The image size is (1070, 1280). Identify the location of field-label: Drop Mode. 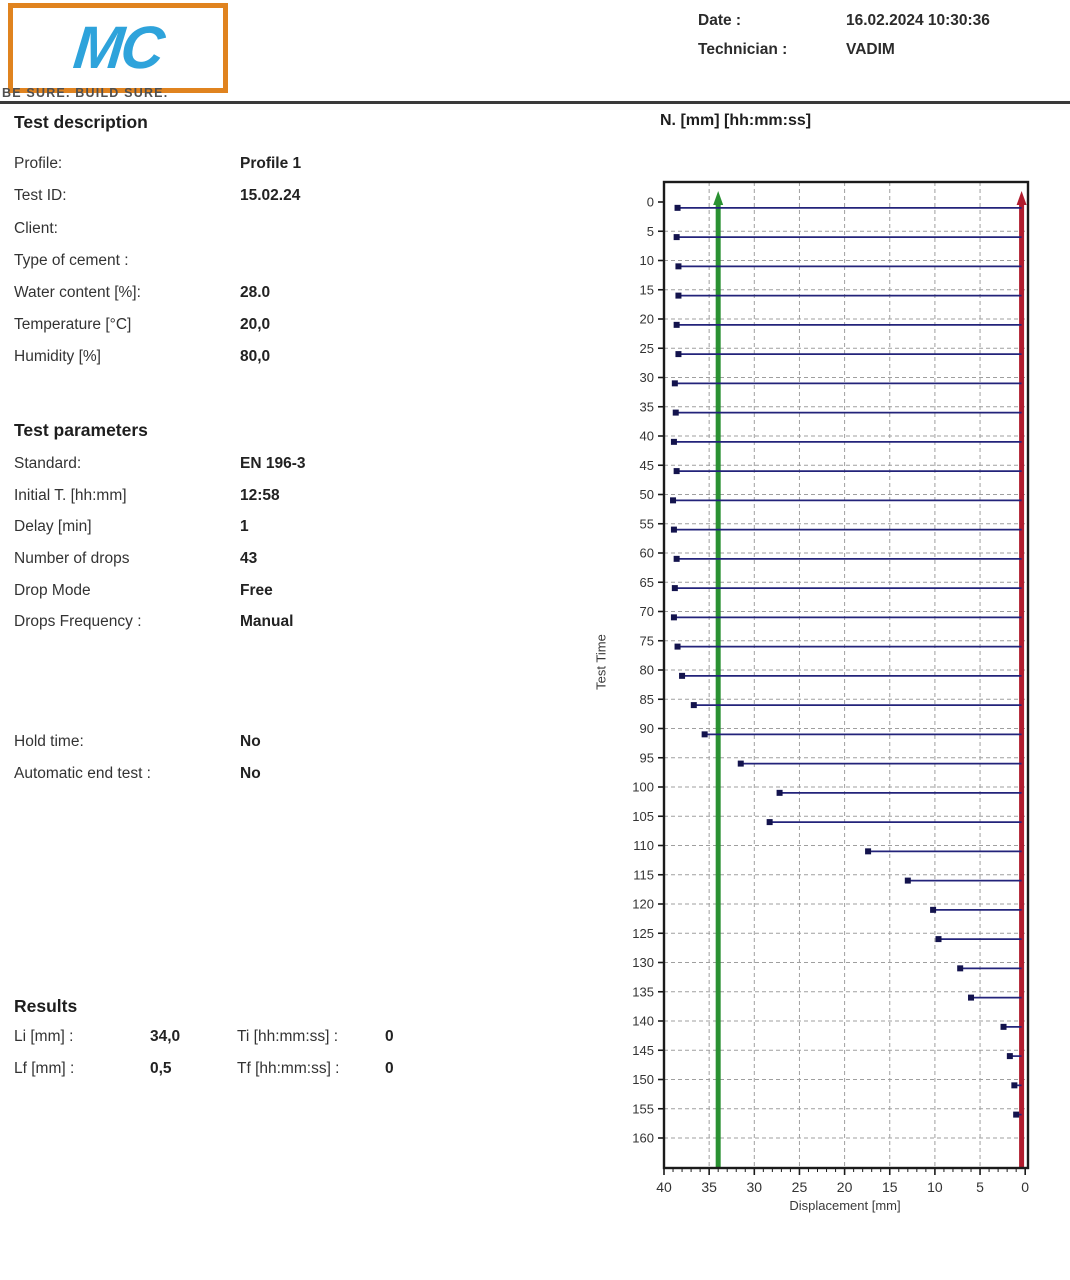
(52, 590).